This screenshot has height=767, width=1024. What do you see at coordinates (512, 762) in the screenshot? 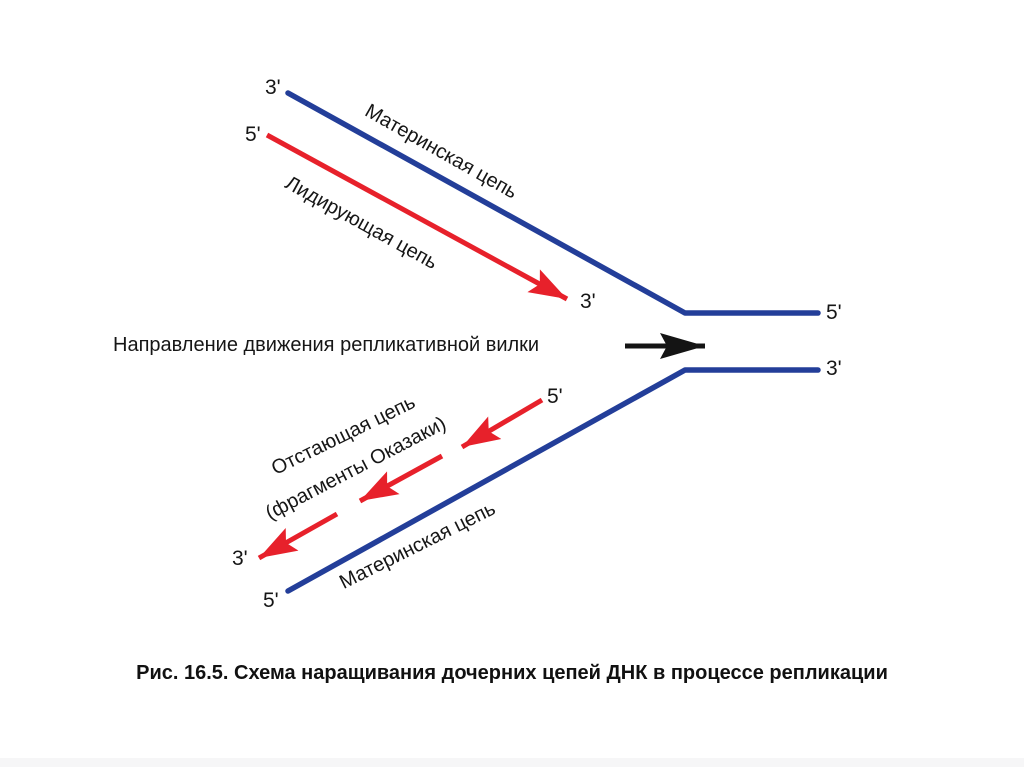
I see `slide-bottom-edge` at bounding box center [512, 762].